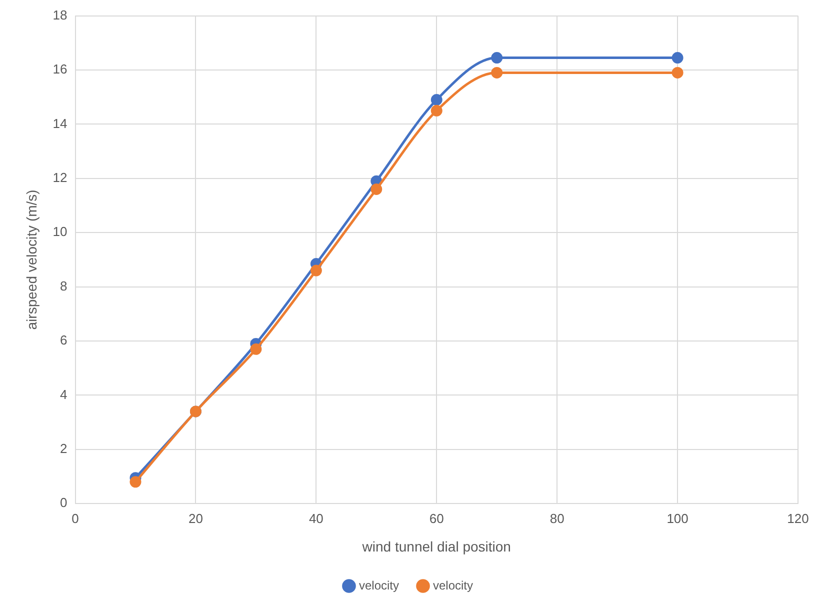  I want to click on x-tick-label: 40, so click(316, 518).